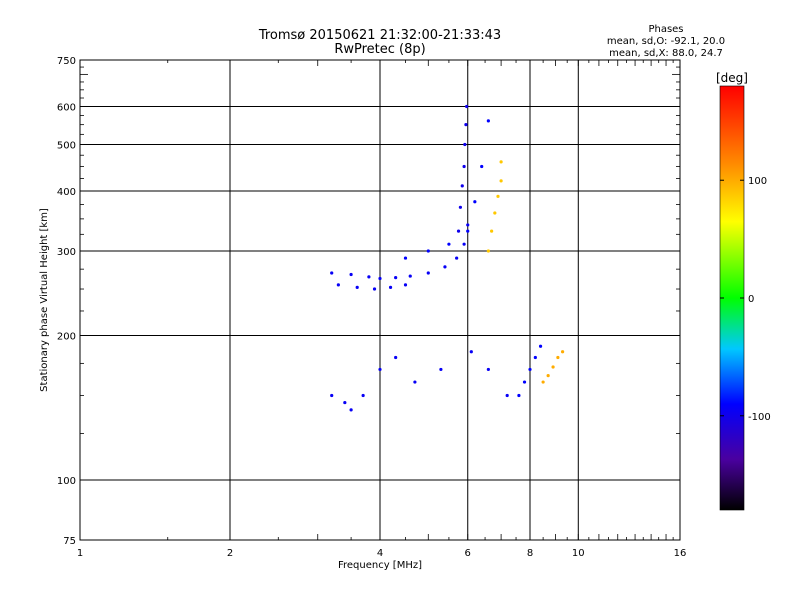 Image resolution: width=800 pixels, height=600 pixels. I want to click on x-tick-label: 2, so click(230, 553).